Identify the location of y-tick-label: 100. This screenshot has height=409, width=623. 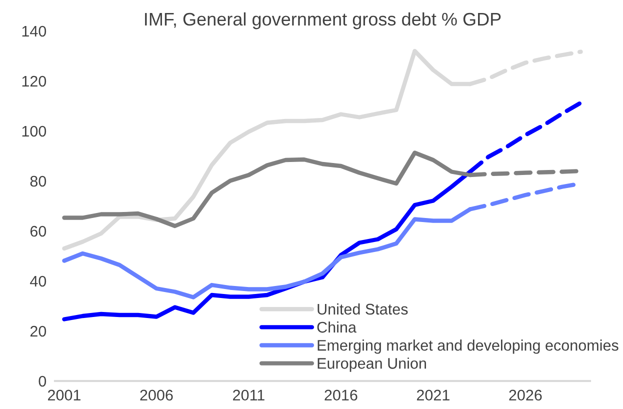
(34, 131).